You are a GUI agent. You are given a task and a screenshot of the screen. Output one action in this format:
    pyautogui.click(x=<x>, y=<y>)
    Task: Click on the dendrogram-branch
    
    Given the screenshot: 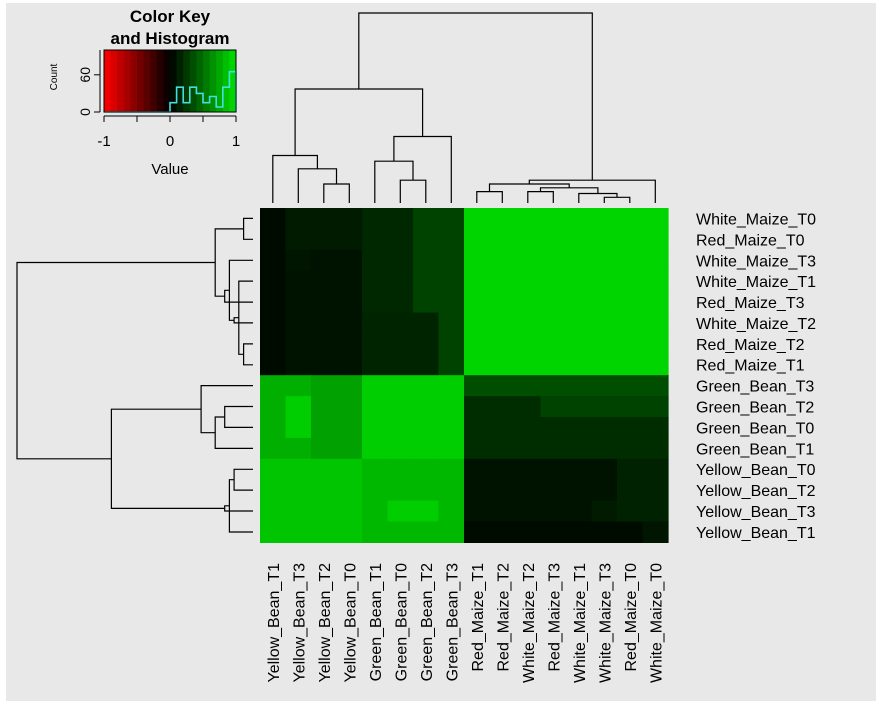 What is the action you would take?
    pyautogui.click(x=475, y=96)
    